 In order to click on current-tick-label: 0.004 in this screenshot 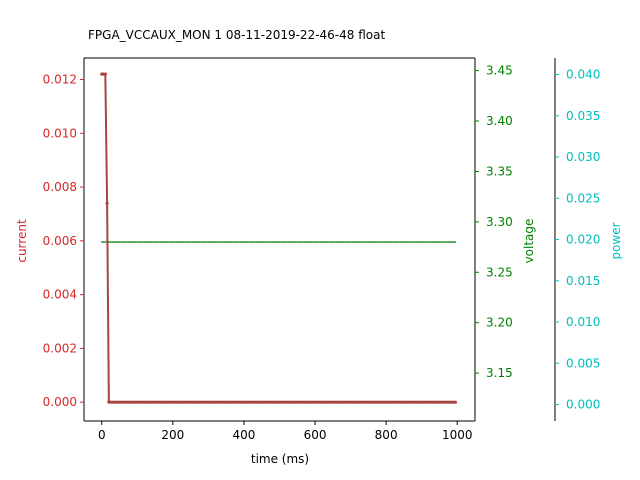, I will do `click(60, 295)`.